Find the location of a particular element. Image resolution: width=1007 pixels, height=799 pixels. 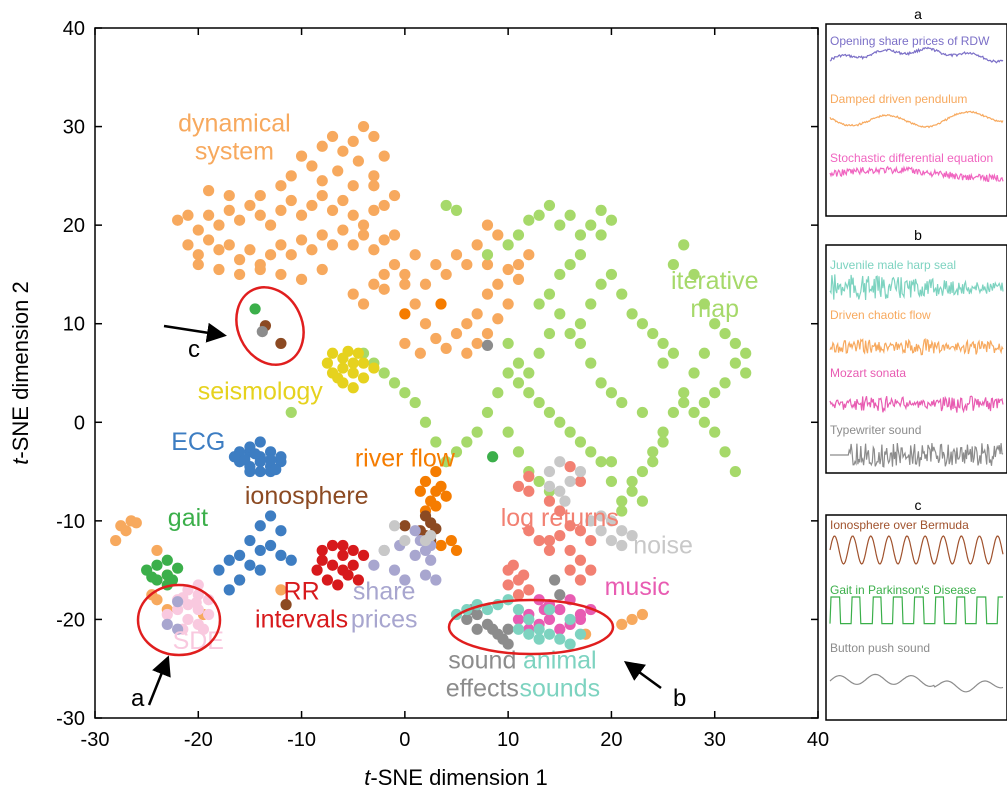

callout-letter-a: a is located at coordinates (138, 698).